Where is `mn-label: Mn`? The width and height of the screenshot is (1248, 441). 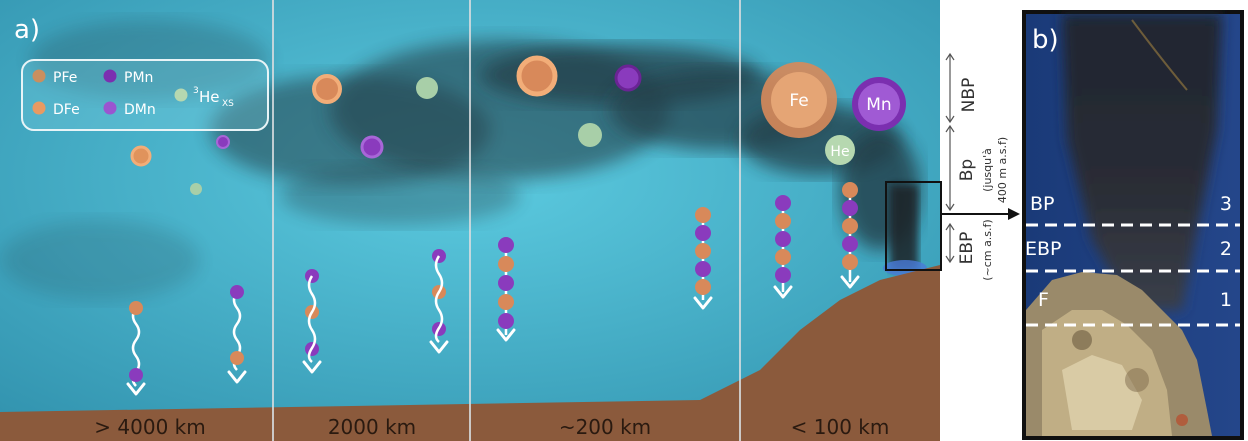 mn-label: Mn is located at coordinates (878, 105).